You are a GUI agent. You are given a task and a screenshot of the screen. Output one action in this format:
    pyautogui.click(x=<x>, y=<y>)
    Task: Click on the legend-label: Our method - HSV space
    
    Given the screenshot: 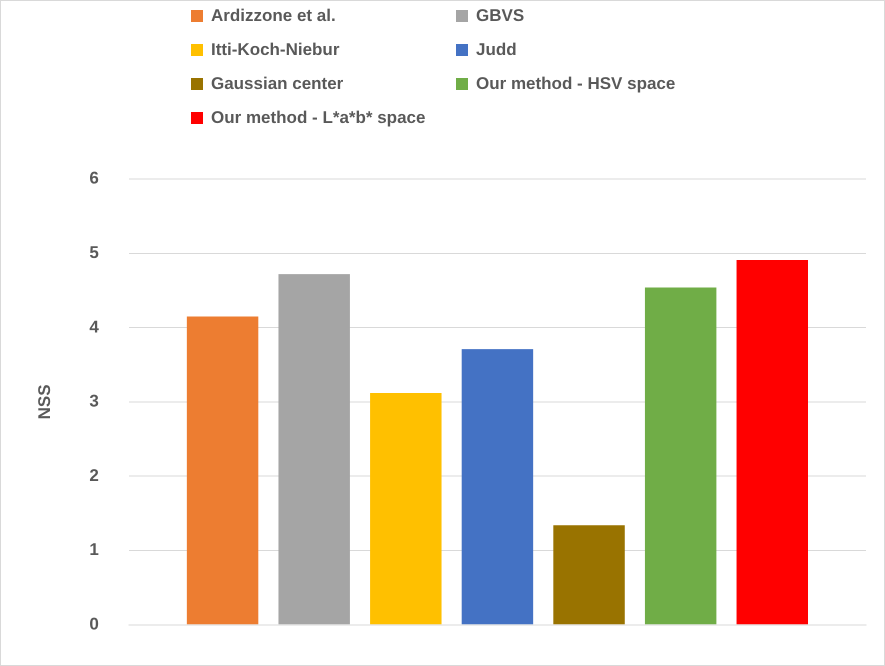 What is the action you would take?
    pyautogui.click(x=576, y=84)
    